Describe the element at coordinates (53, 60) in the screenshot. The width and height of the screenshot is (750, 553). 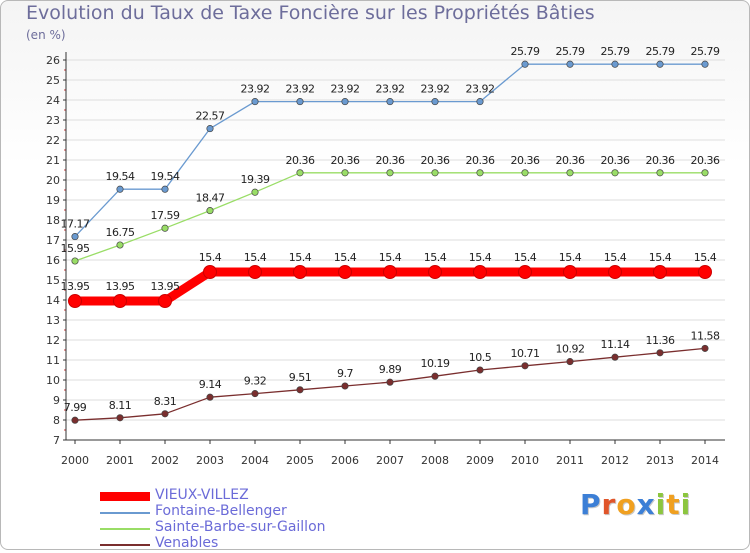
I see `y-tick-label: 26` at that location.